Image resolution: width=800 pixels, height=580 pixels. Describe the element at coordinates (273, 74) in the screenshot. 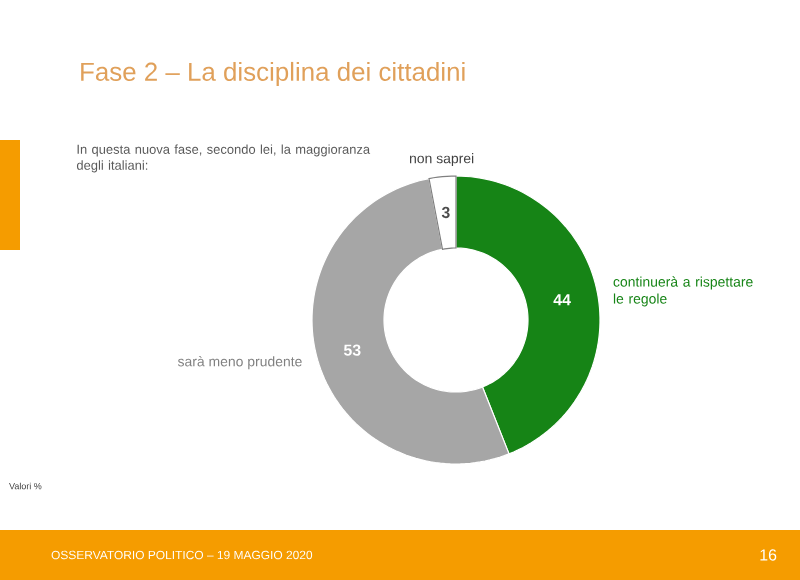

I see `chart-title: Fase 2 – La disciplina dei cittadini` at that location.